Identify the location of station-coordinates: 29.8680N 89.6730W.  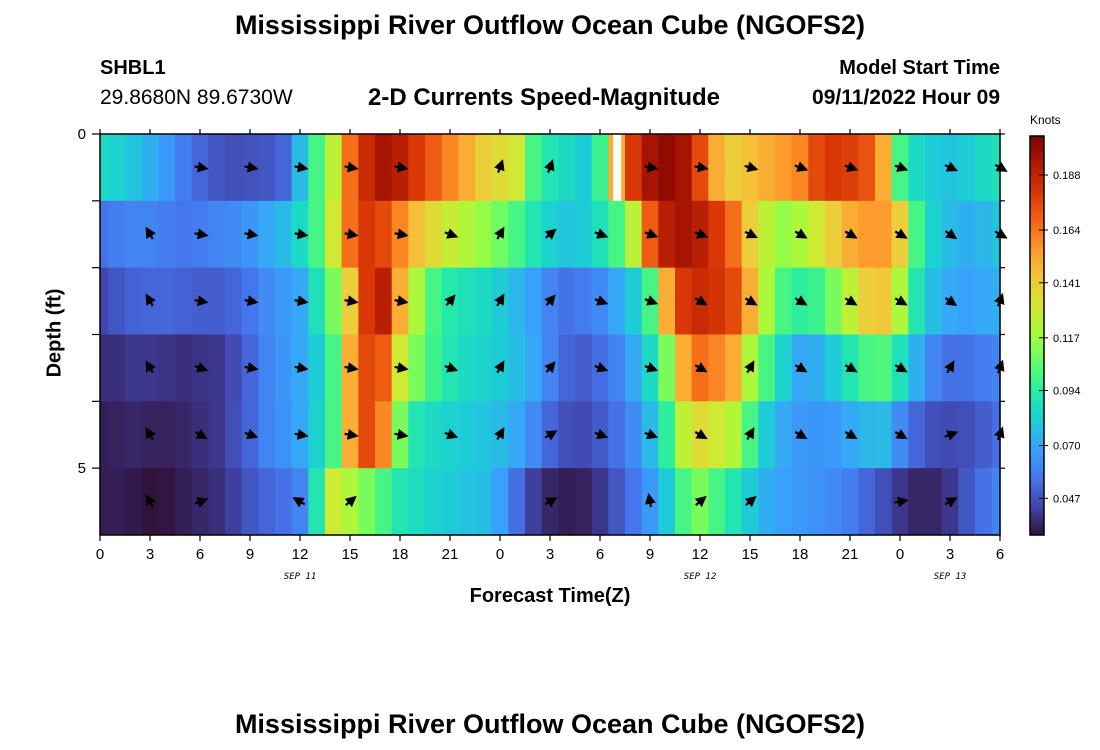
(196, 97).